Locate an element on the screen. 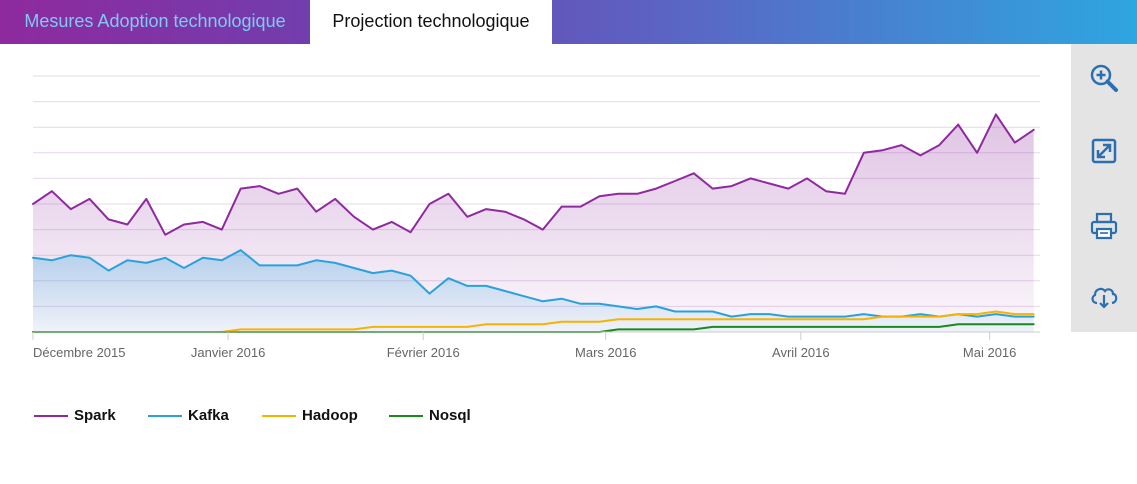  zoom-in-icon is located at coordinates (1104, 78).